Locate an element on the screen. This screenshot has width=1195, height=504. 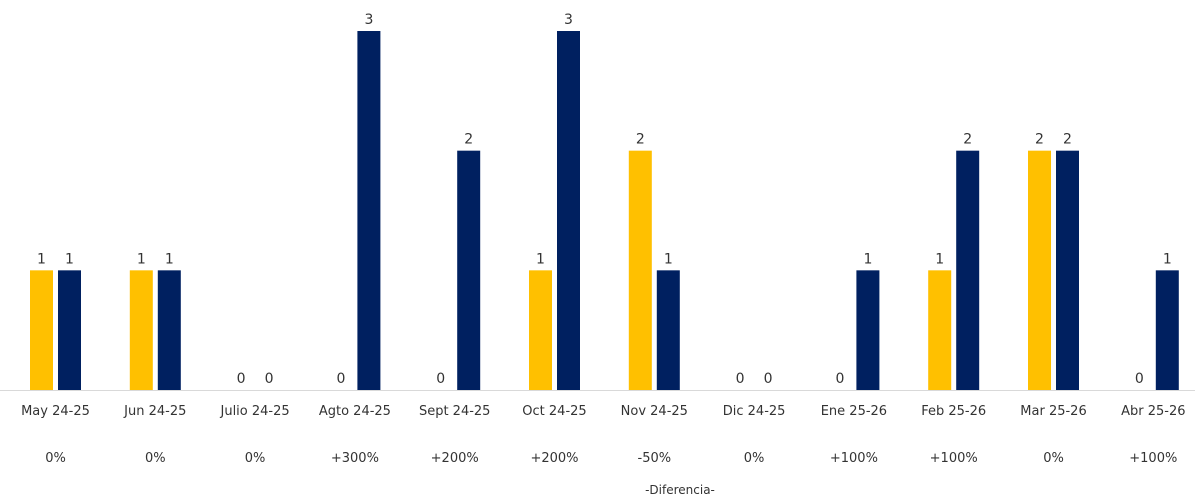
value-label-s2-2: 0 is located at coordinates (269, 379).